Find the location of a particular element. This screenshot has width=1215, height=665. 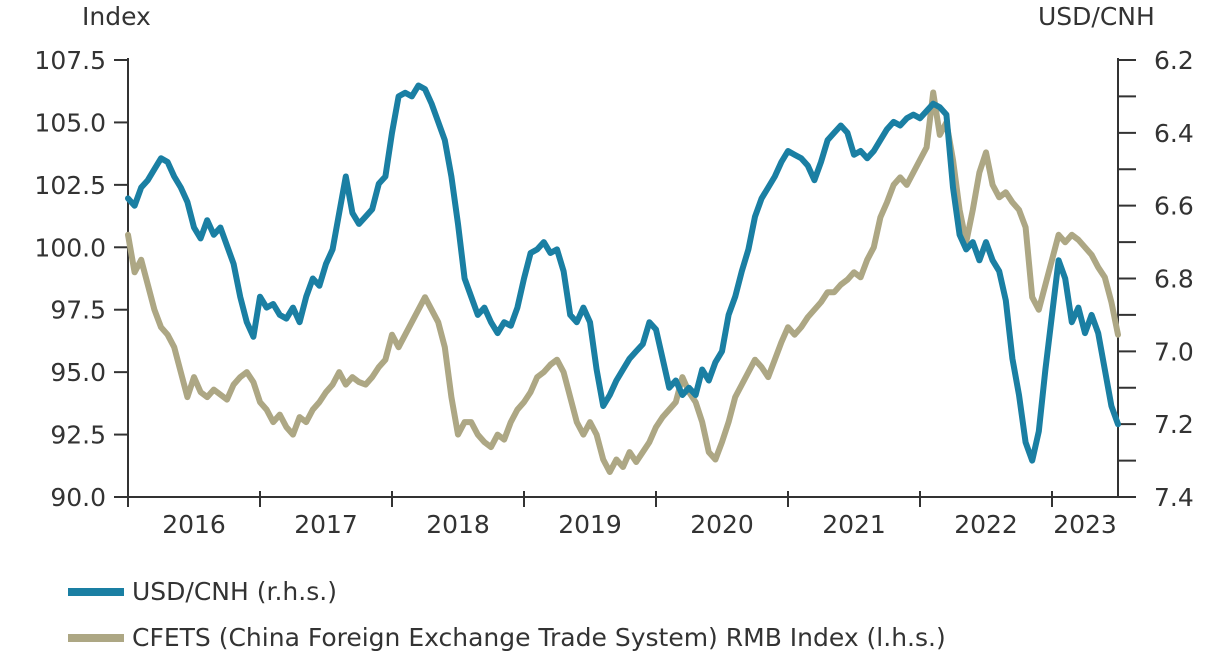

right-tick-label: 6.2 is located at coordinates (1174, 60).